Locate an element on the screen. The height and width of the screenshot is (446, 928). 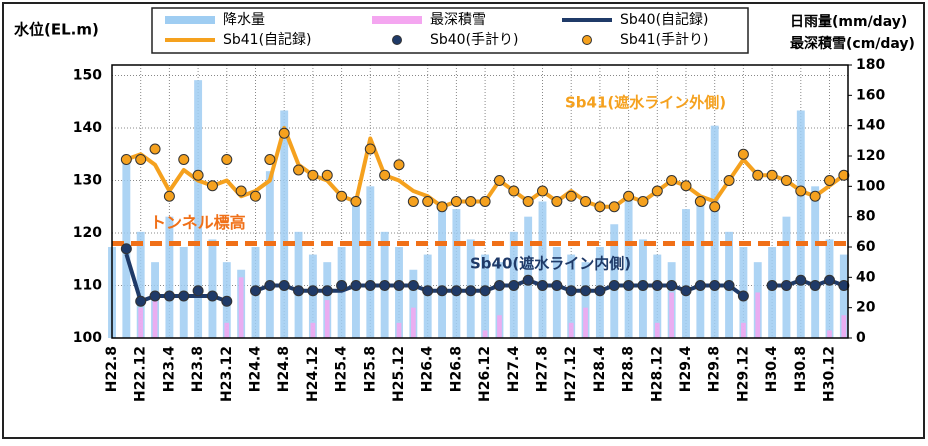
x-tick-label: H30.8 is located at coordinates (801, 369).